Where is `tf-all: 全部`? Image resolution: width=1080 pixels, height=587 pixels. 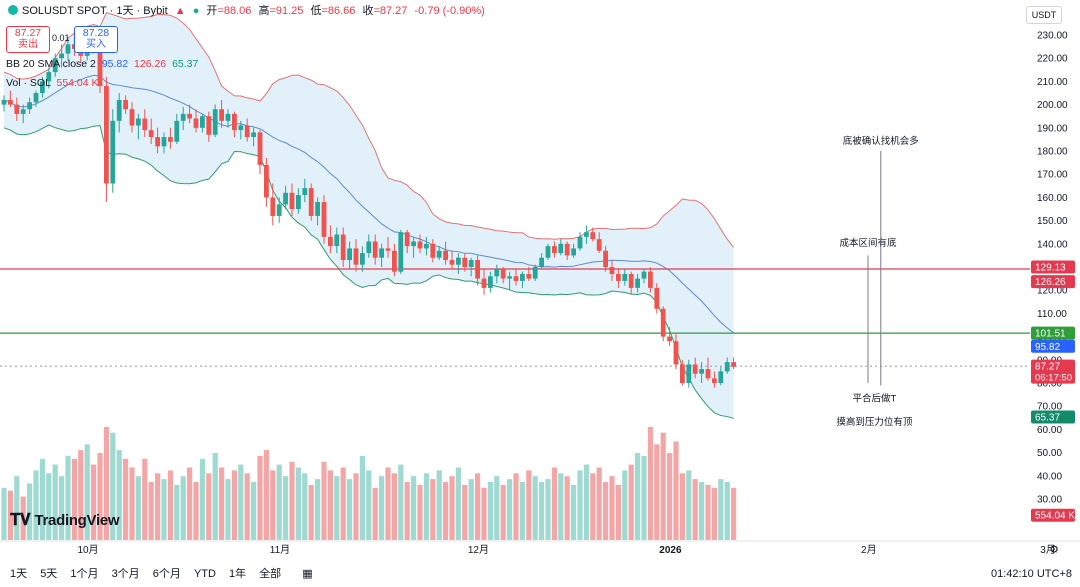 tf-all: 全部 is located at coordinates (270, 574).